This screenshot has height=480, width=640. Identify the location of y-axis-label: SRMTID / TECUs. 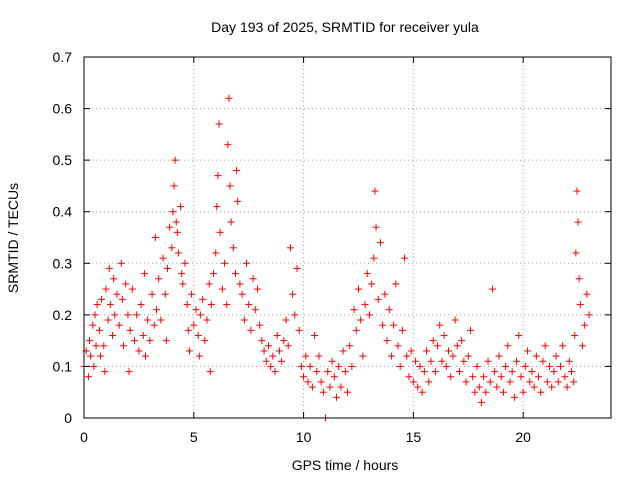
(13, 238).